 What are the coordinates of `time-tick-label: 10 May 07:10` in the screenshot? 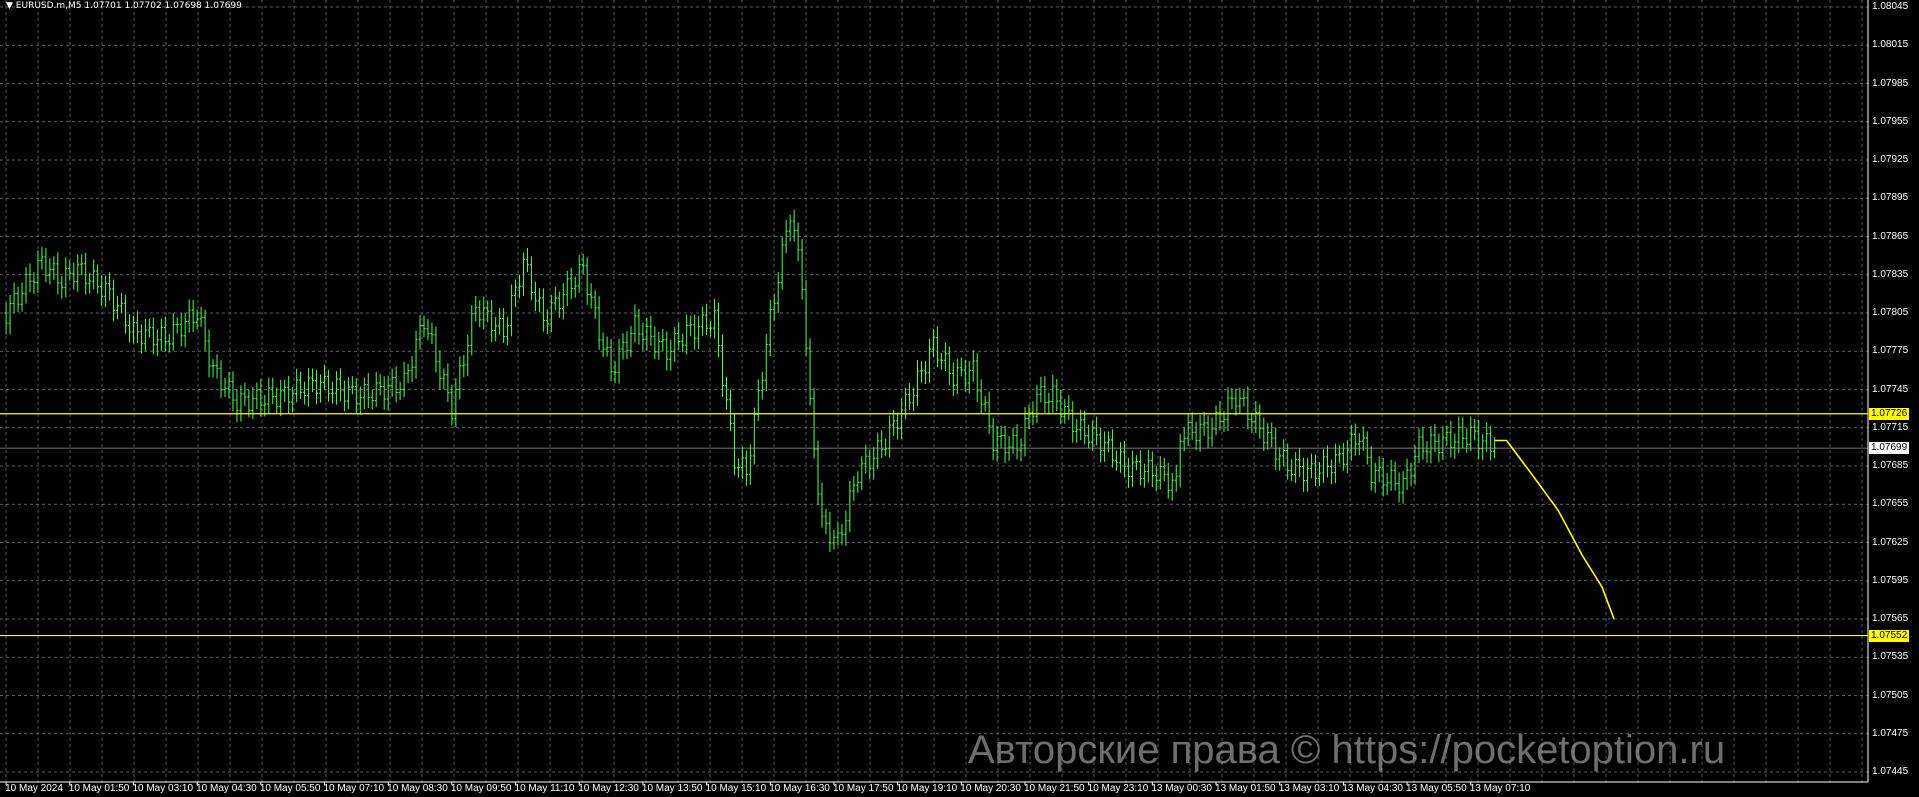 It's located at (354, 788).